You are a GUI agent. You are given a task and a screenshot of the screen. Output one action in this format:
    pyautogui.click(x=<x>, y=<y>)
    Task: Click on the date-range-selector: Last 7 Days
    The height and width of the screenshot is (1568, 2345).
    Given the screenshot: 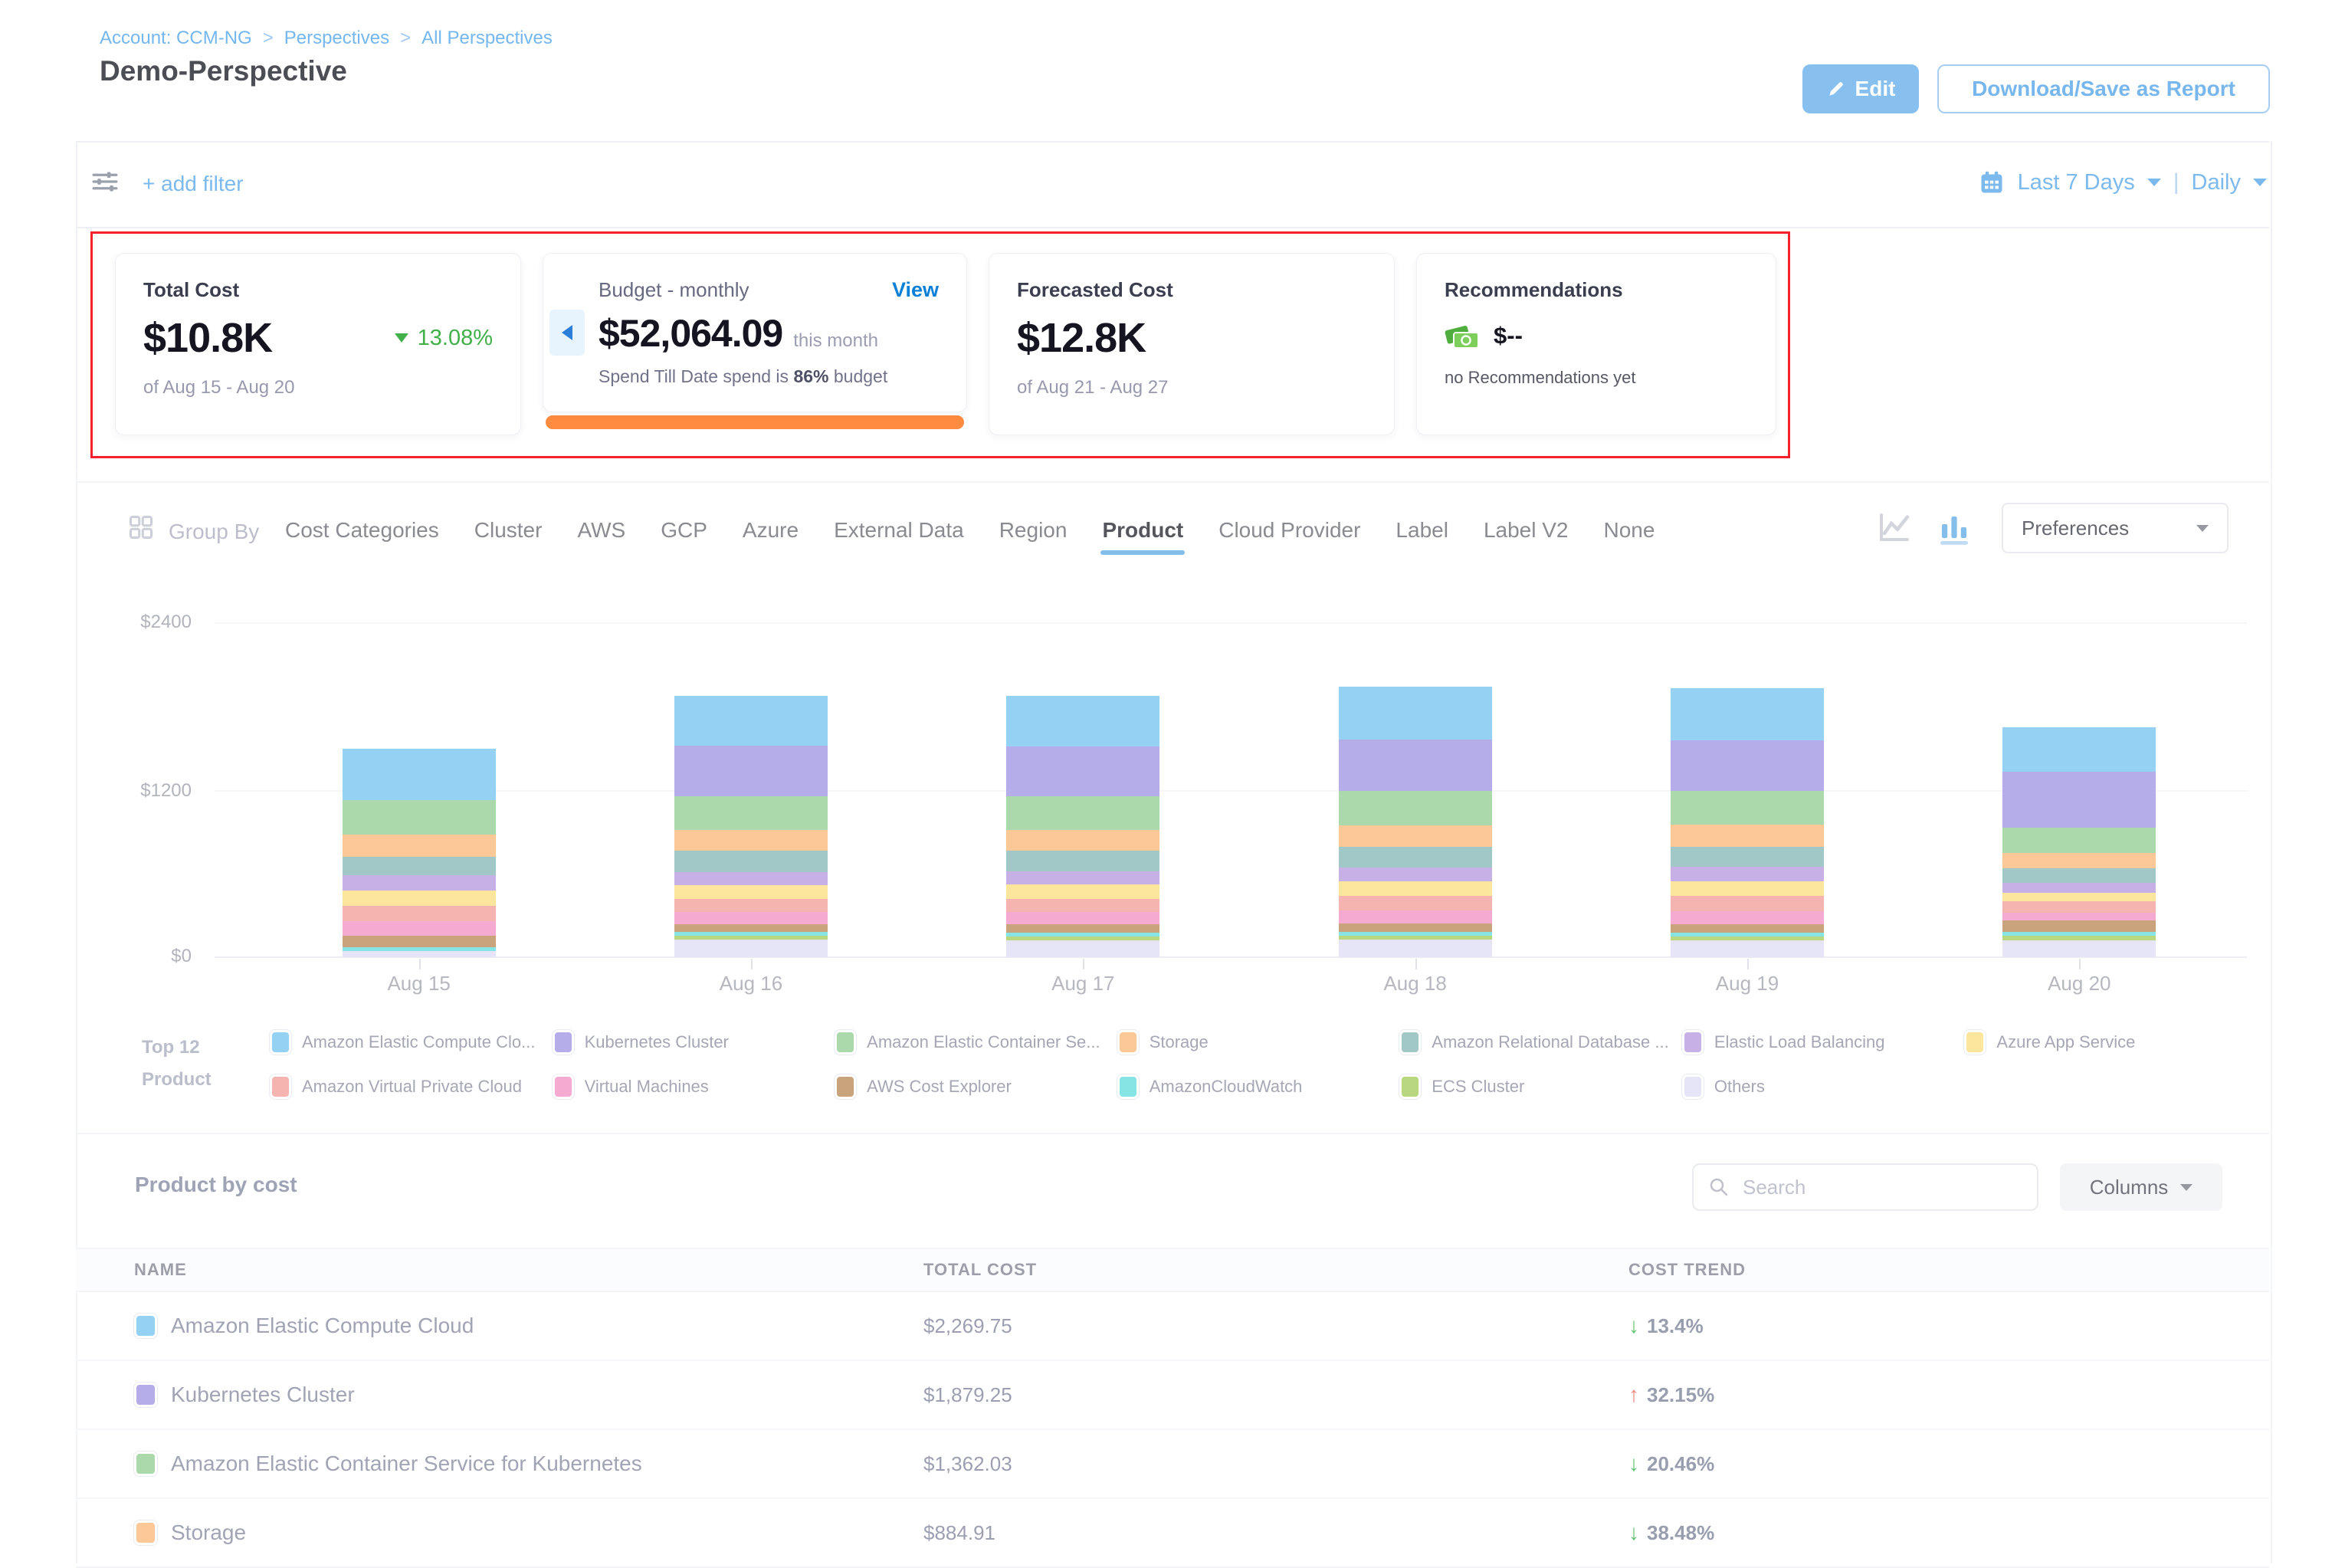 What is the action you would take?
    pyautogui.click(x=2076, y=182)
    